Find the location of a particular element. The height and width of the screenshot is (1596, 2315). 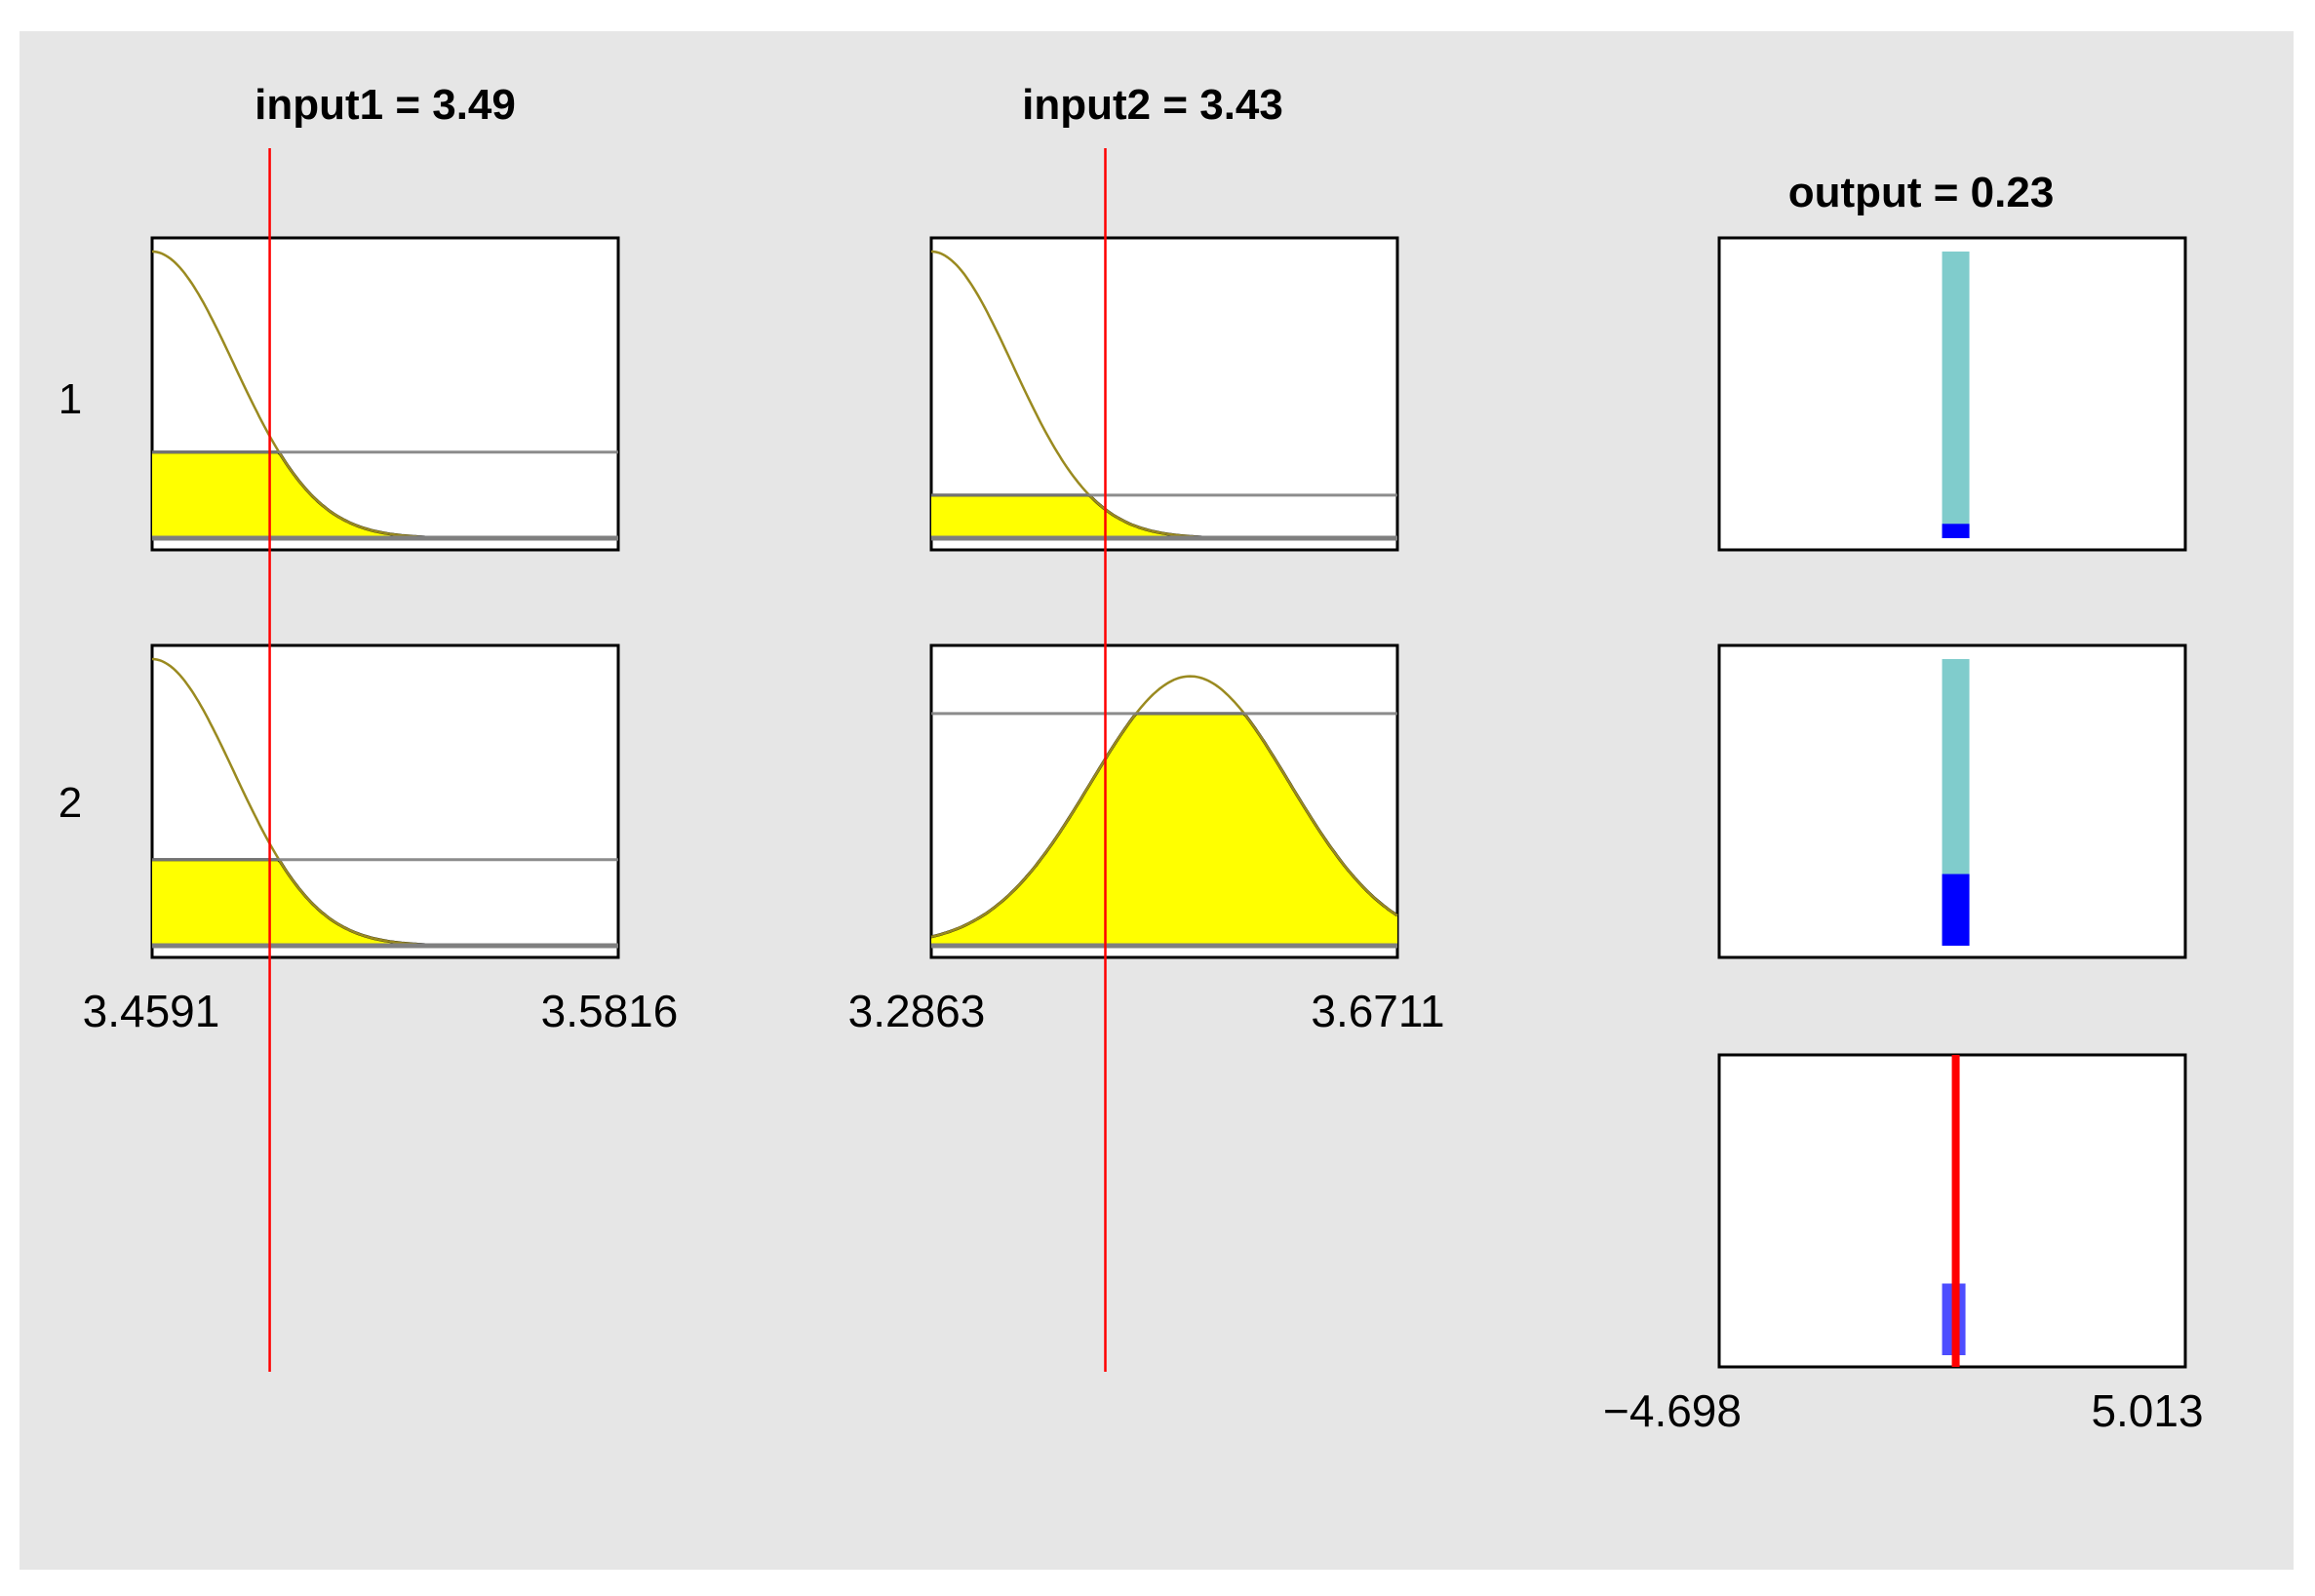

input2-rule2-fired-area is located at coordinates (1164, 830).